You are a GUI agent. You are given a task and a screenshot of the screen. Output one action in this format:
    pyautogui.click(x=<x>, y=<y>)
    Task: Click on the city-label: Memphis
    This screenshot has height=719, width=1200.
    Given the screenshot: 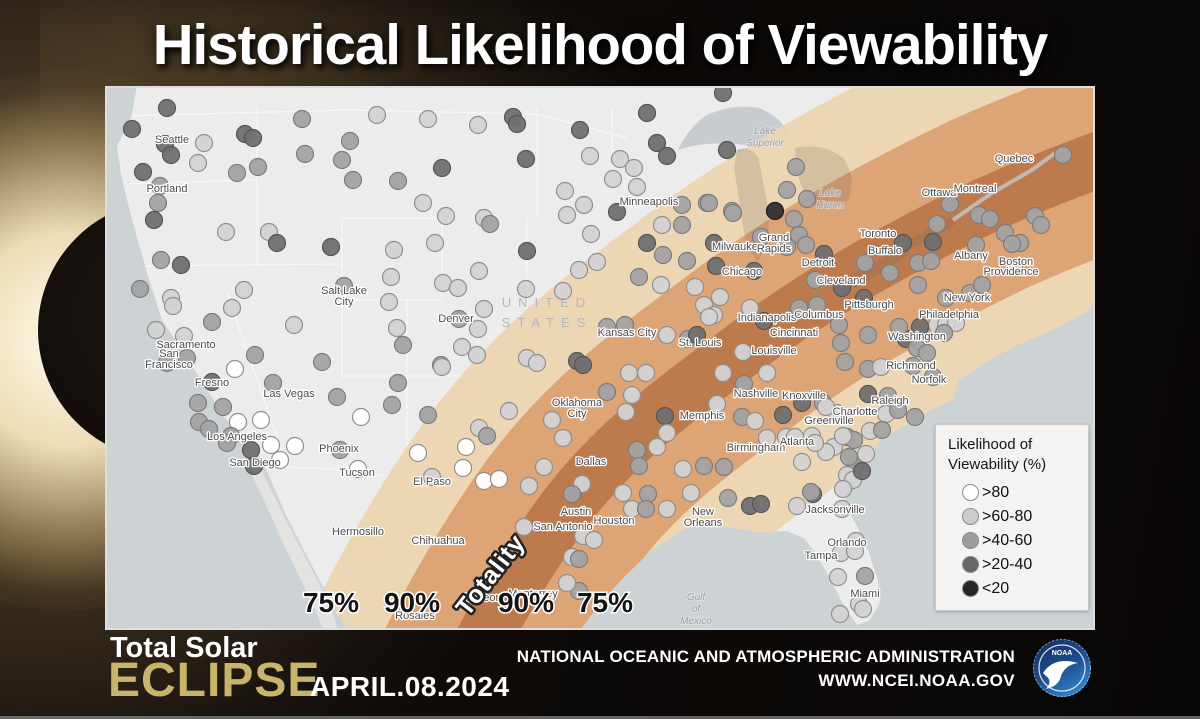 What is the action you would take?
    pyautogui.click(x=702, y=416)
    